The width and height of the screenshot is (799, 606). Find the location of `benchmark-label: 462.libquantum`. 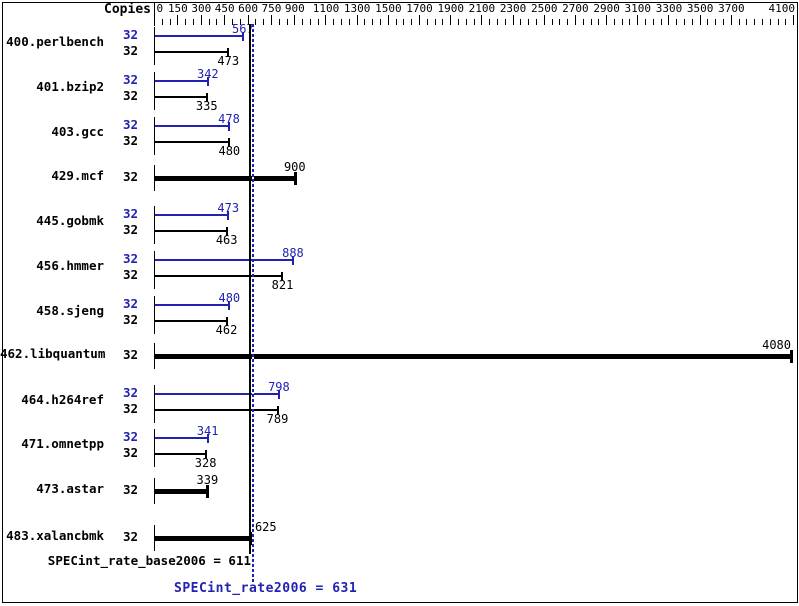

benchmark-label: 462.libquantum is located at coordinates (53, 353).